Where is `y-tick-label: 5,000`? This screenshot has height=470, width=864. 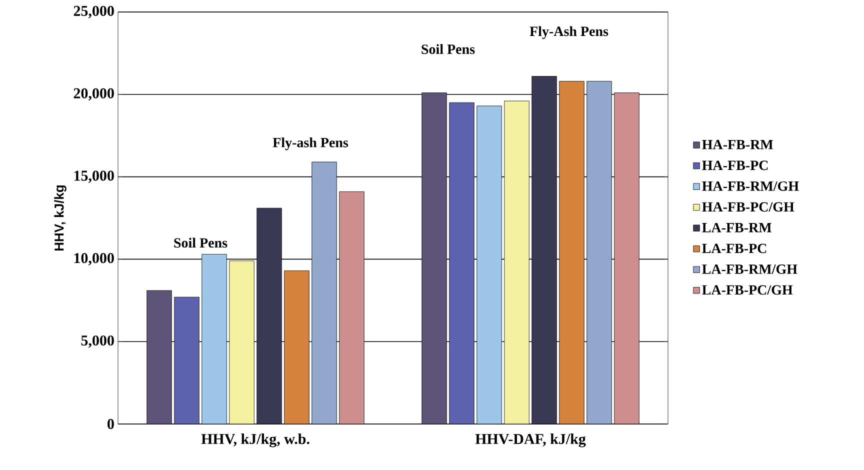
y-tick-label: 5,000 is located at coordinates (97, 341).